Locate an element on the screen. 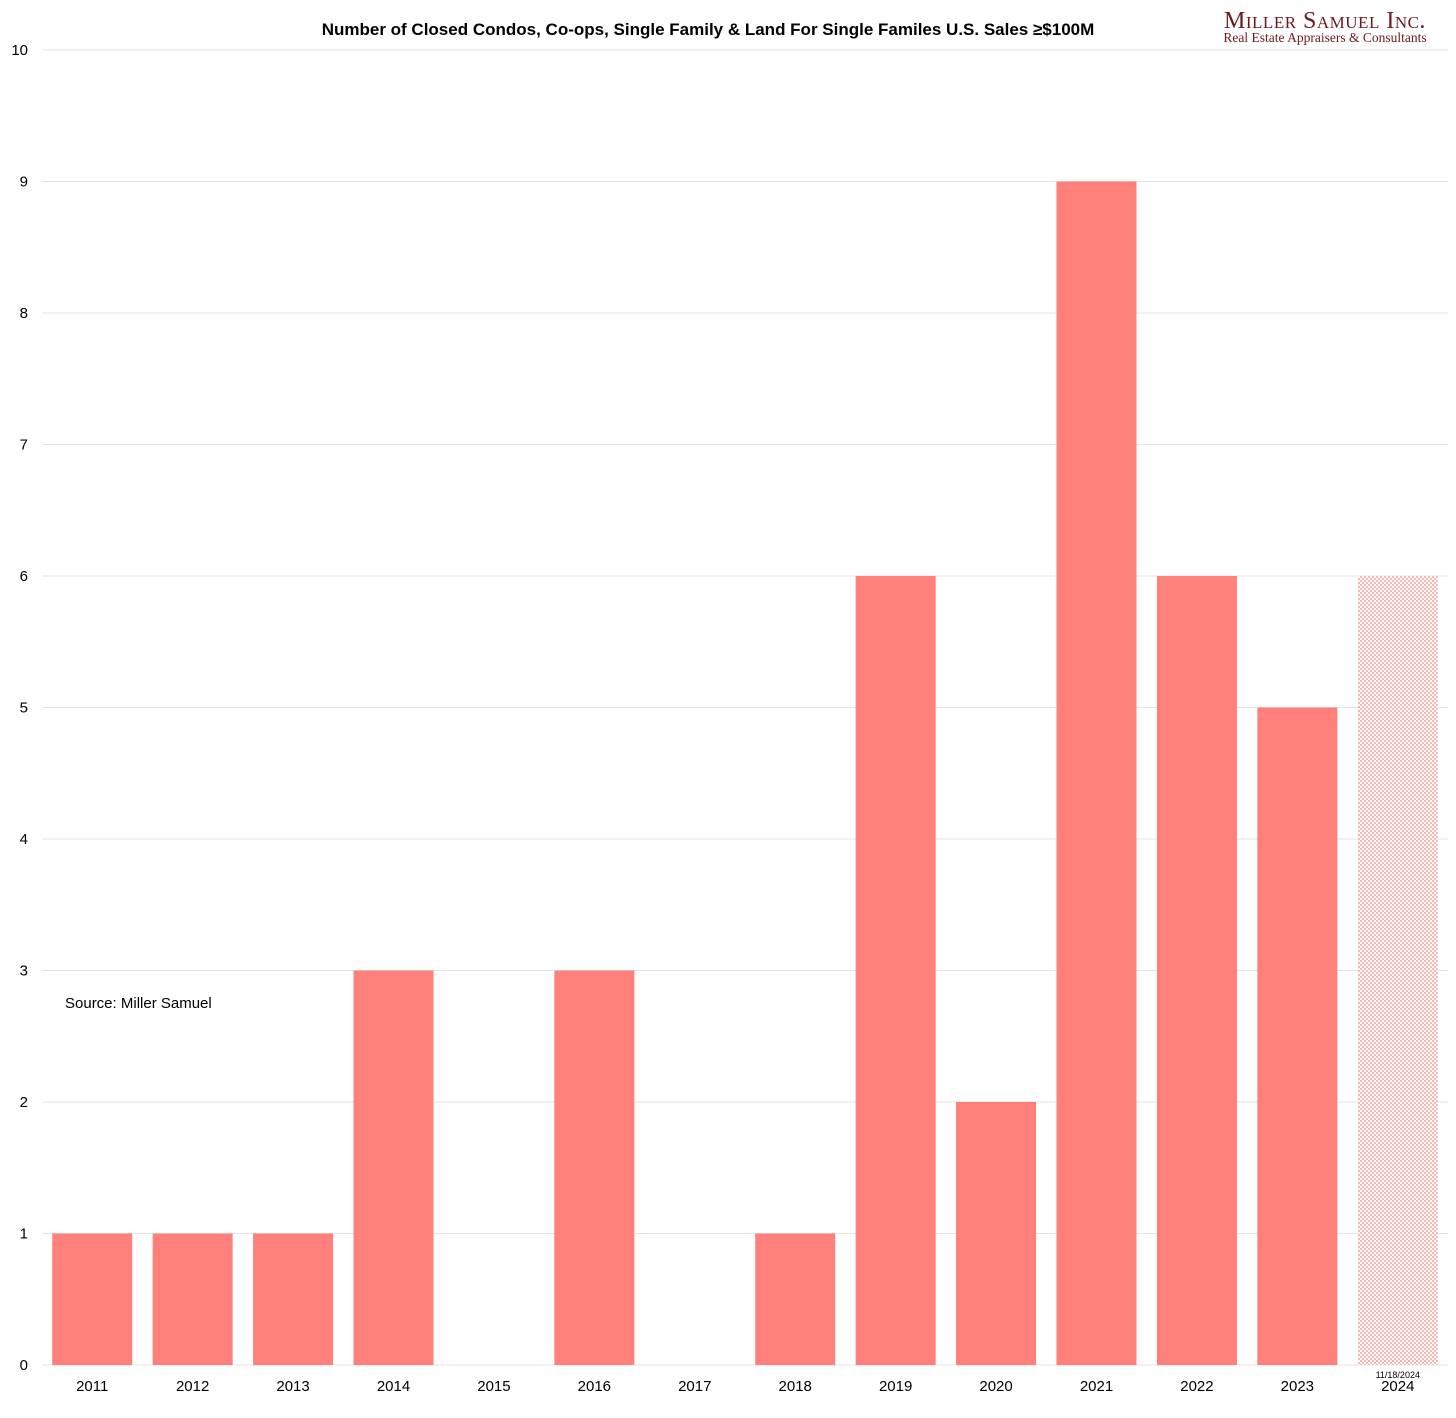 The image size is (1456, 1418). y-axis-ticks: 0 1 2 3 4 5 6 7 8 9 10 is located at coordinates (19, 708).